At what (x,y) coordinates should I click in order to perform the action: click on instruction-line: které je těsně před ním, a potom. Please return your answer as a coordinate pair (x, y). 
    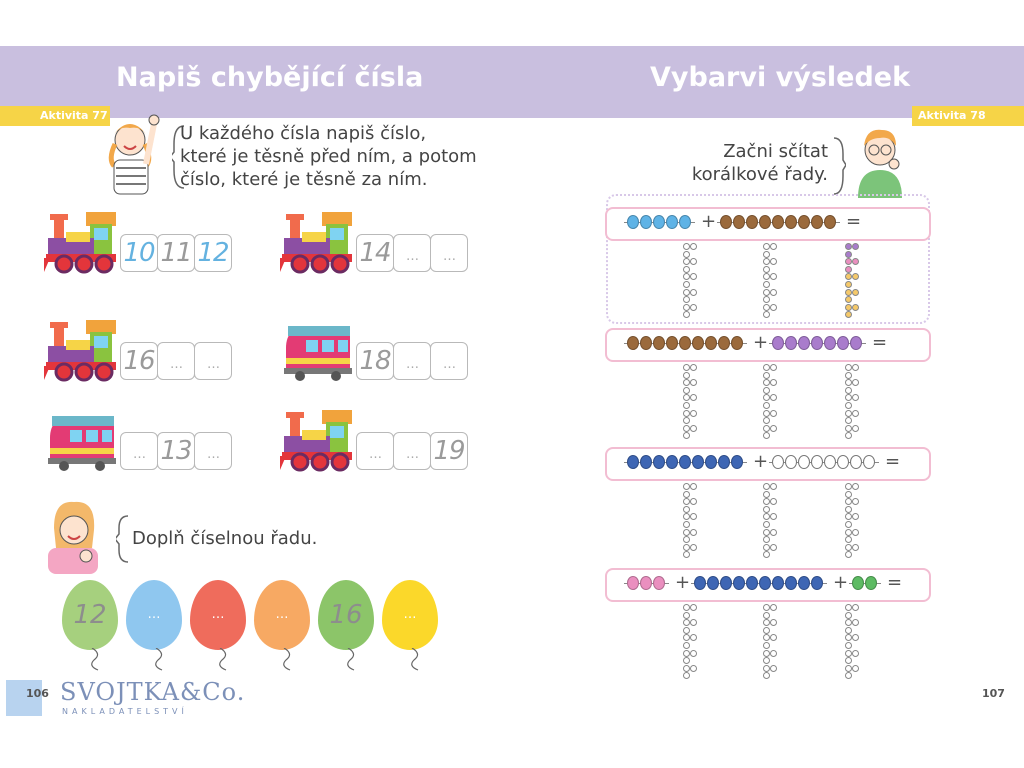
    Looking at the image, I should click on (328, 156).